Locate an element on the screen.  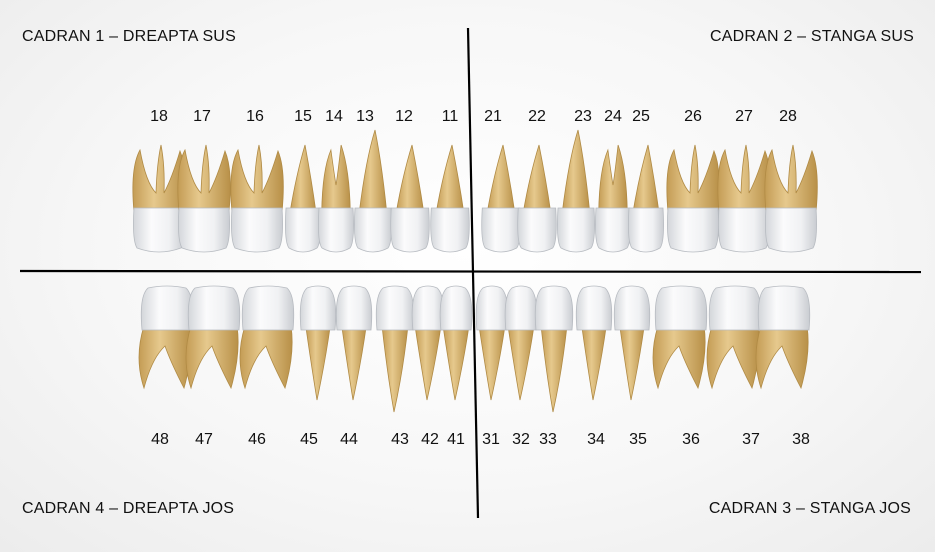
tooth-32: 32 is located at coordinates (521, 366).